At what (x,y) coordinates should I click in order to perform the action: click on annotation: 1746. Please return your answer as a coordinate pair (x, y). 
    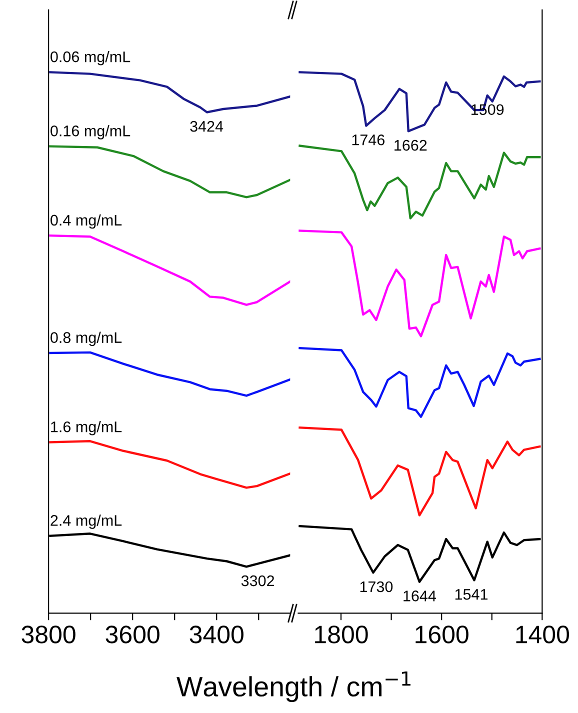
    Looking at the image, I should click on (368, 140).